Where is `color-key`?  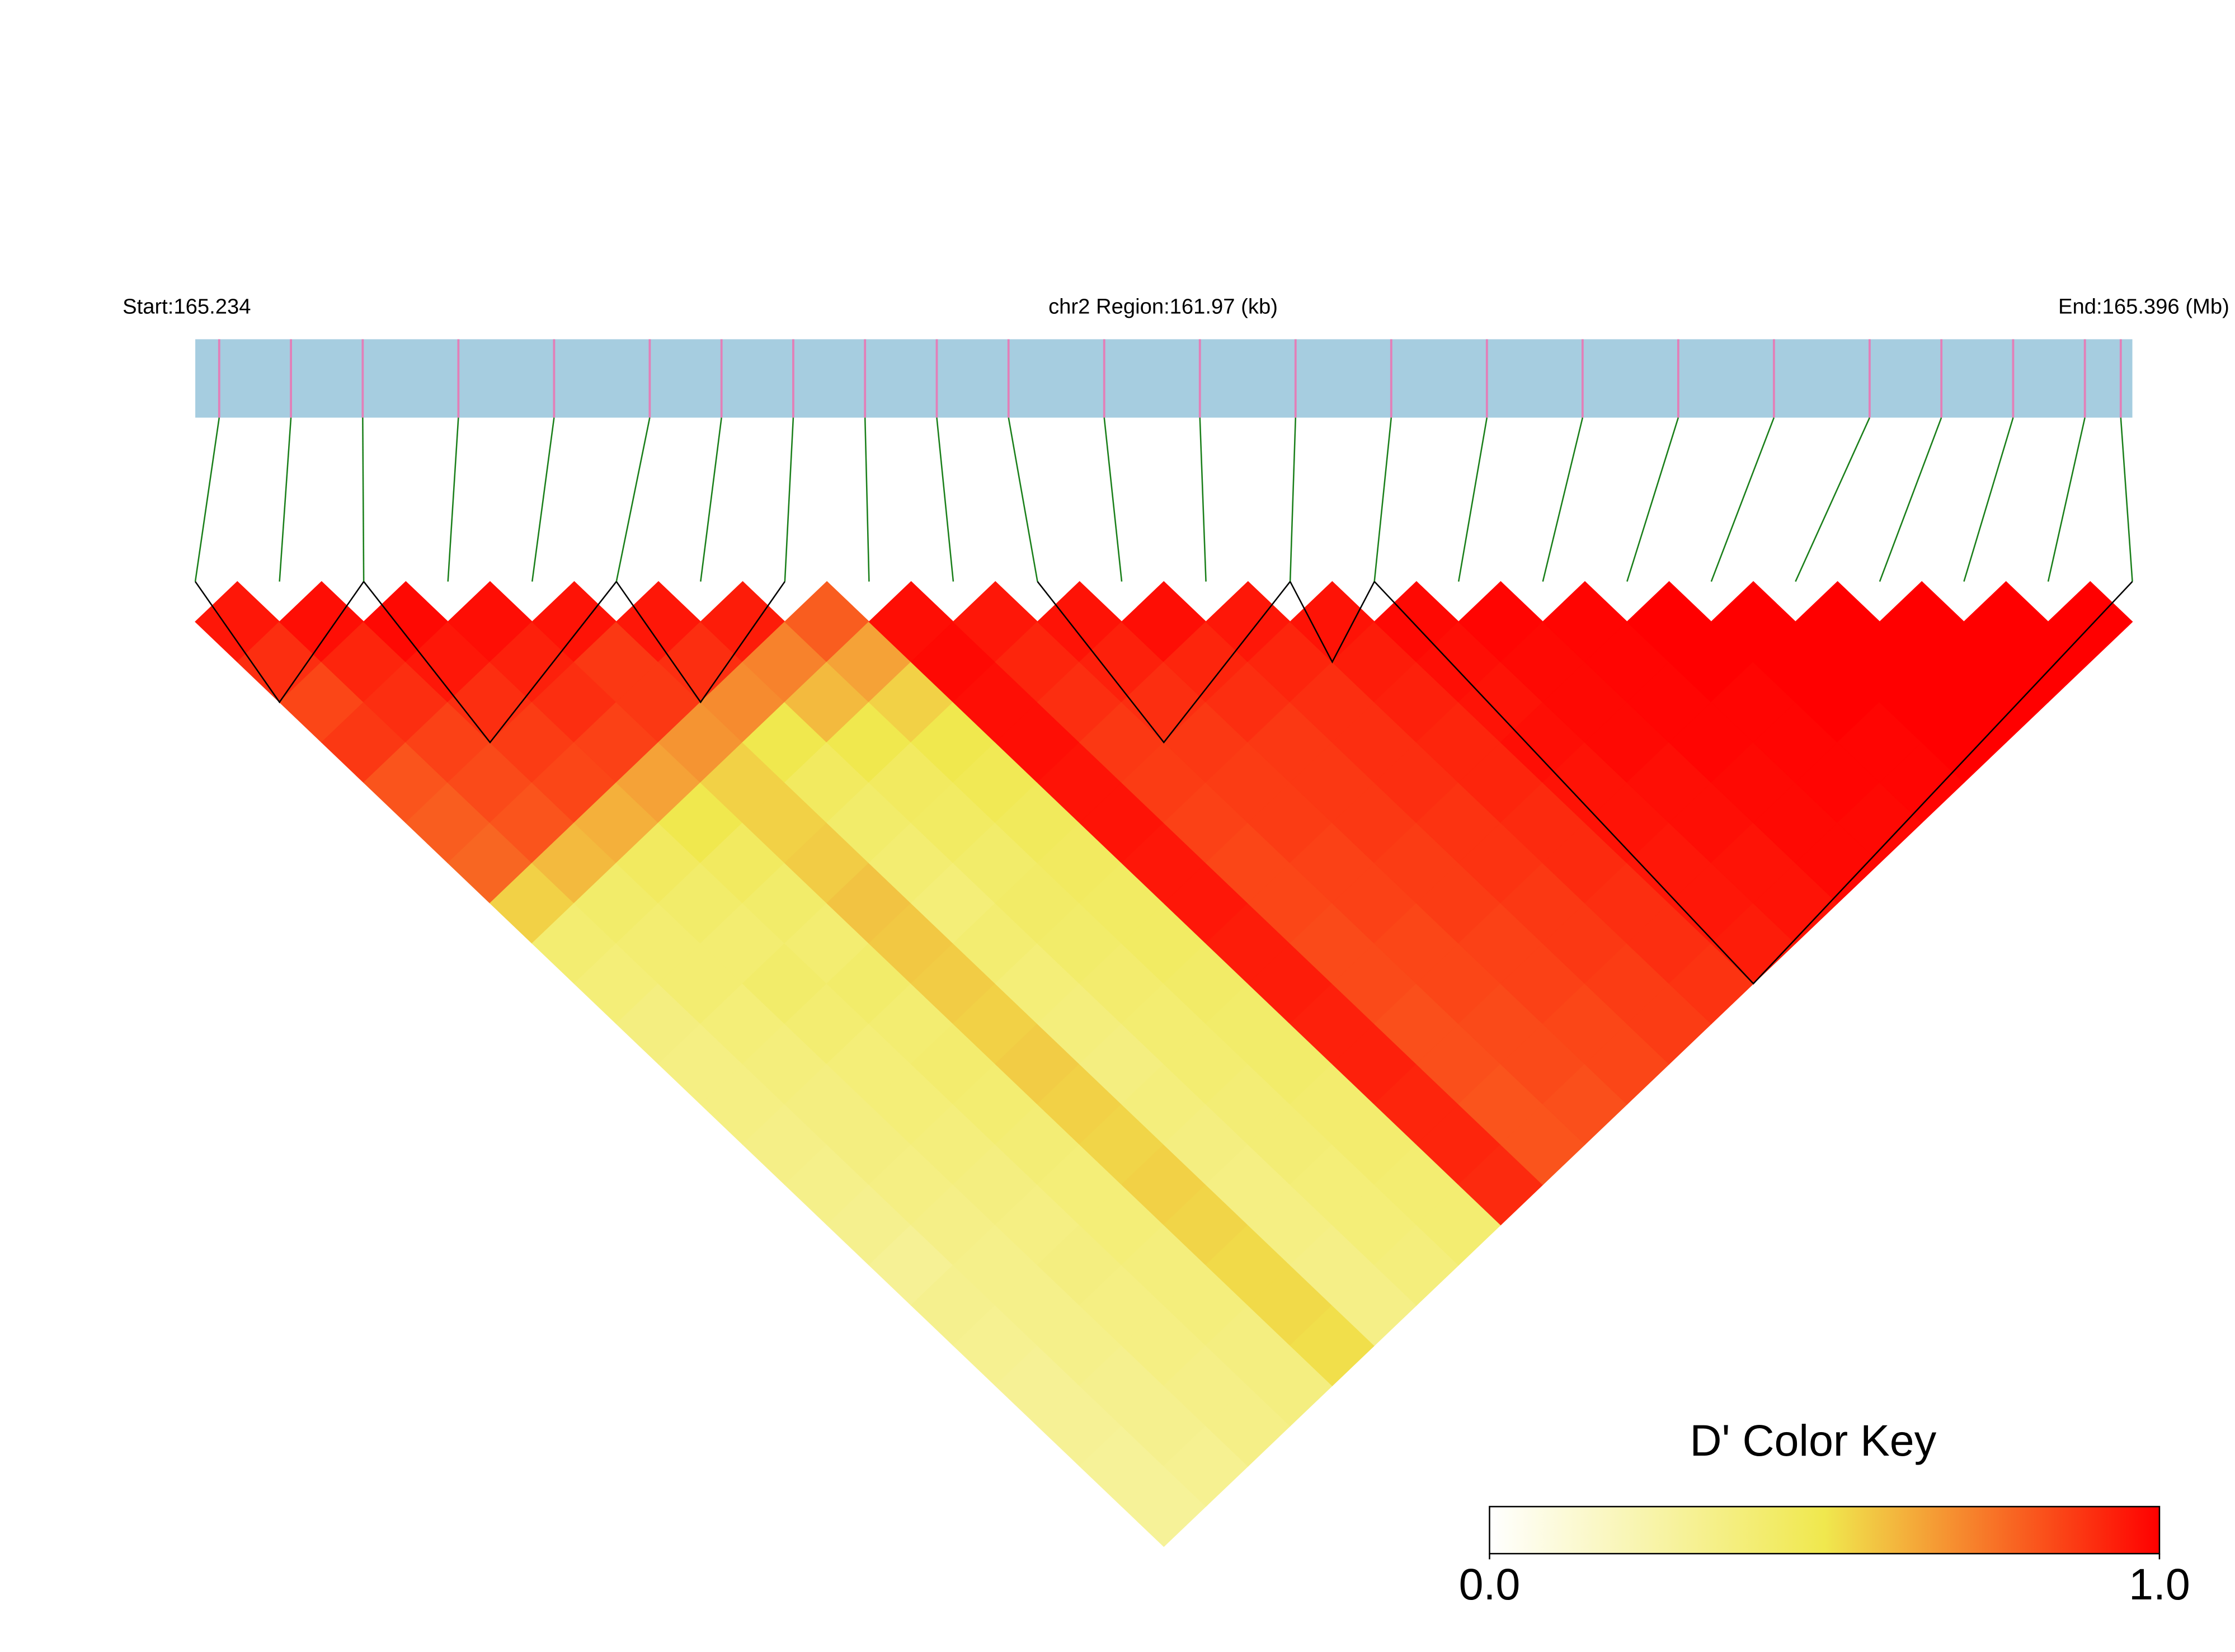
color-key is located at coordinates (1825, 1530).